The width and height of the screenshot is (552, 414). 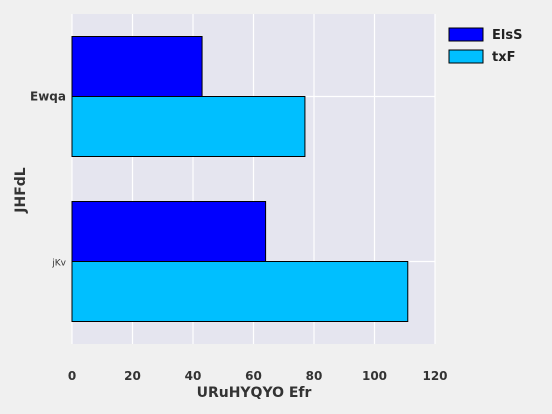 I want to click on x-tick-label: 20, so click(x=132, y=376).